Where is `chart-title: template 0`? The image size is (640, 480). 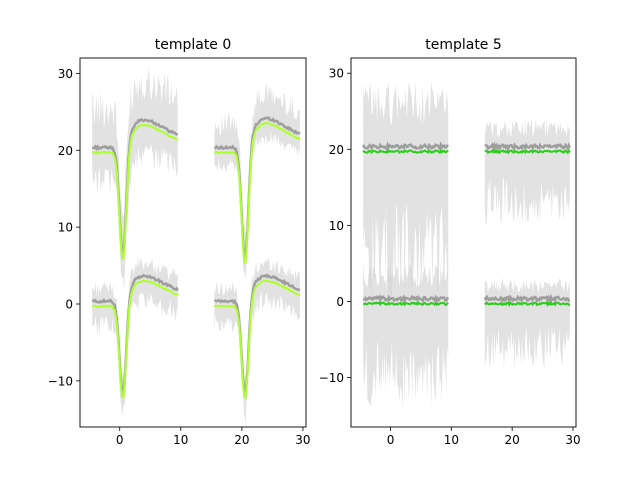
chart-title: template 0 is located at coordinates (193, 45).